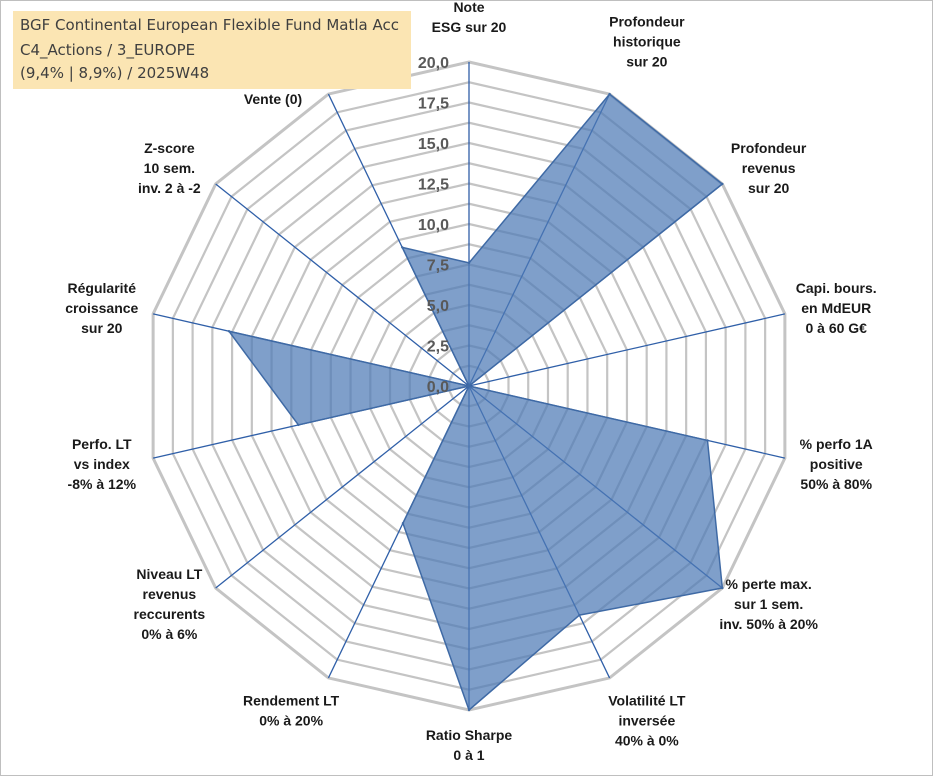  Describe the element at coordinates (469, 27) in the screenshot. I see `axis-label: ESG sur 20` at that location.